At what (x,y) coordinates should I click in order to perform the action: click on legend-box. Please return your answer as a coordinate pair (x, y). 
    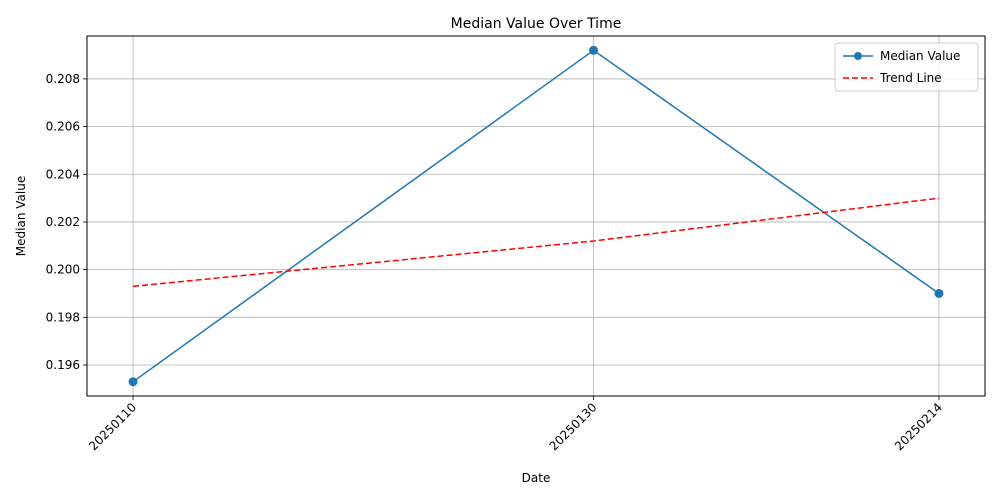
    Looking at the image, I should click on (906, 67).